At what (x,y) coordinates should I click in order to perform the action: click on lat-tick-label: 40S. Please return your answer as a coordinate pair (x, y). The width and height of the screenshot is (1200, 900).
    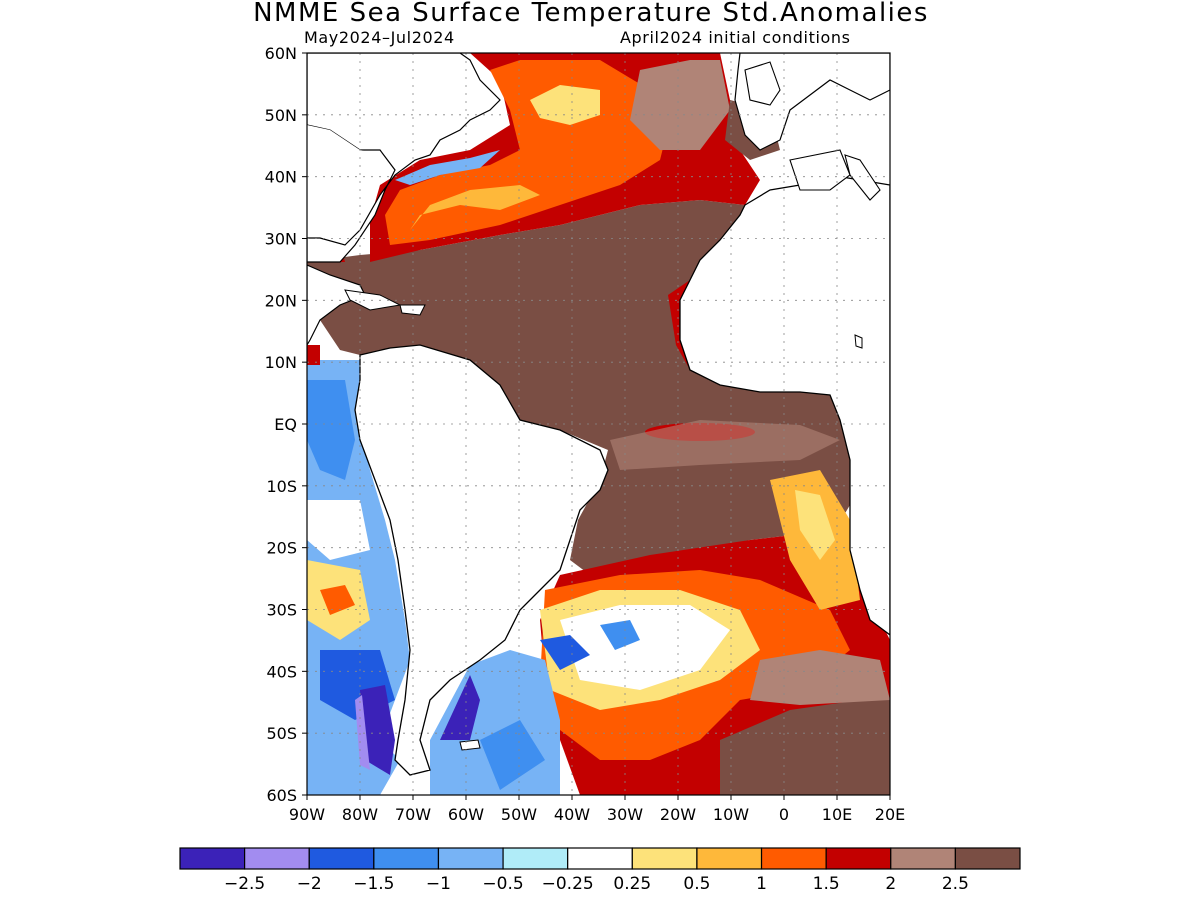
    Looking at the image, I should click on (281, 671).